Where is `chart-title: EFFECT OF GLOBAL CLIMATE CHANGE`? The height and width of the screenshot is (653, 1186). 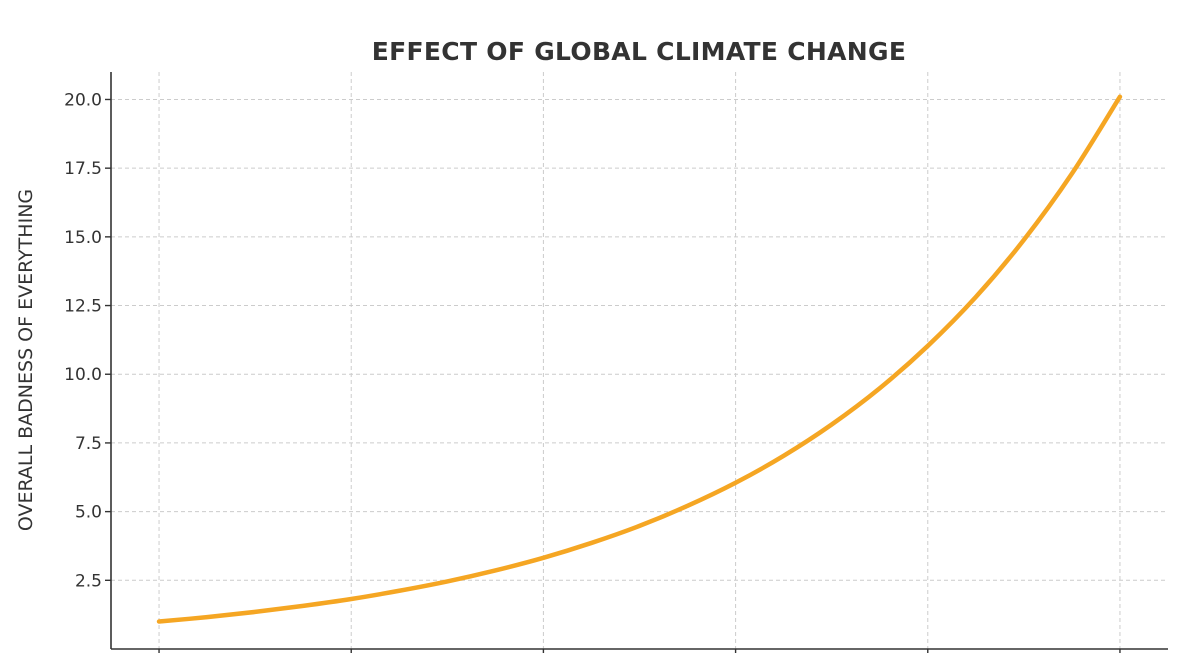
chart-title: EFFECT OF GLOBAL CLIMATE CHANGE is located at coordinates (639, 51).